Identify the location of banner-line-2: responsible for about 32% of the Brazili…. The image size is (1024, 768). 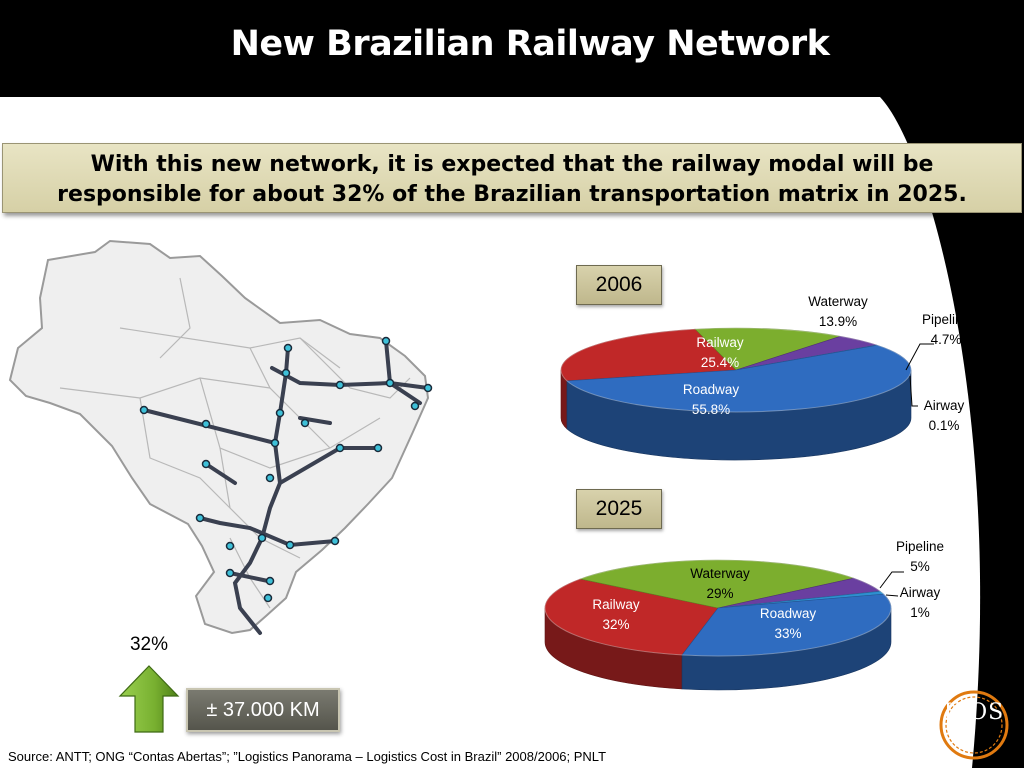
(512, 194).